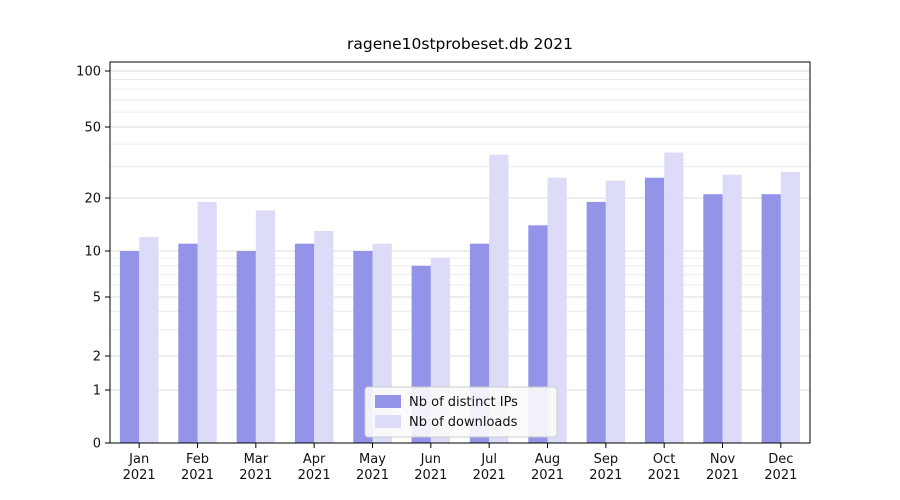 Image resolution: width=900 pixels, height=500 pixels. I want to click on x-tick-label-year-may: 2021, so click(372, 475).